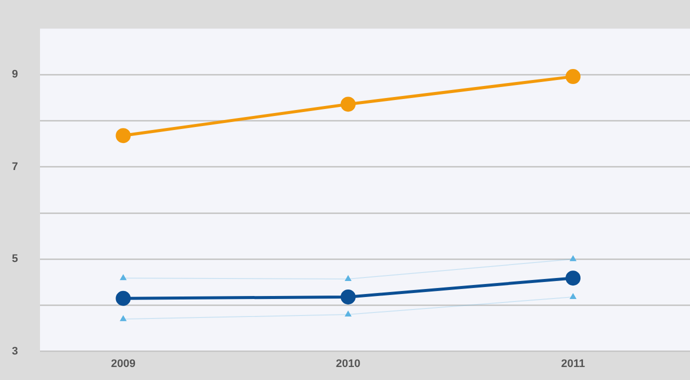  I want to click on x-tick-label: 2010, so click(348, 364).